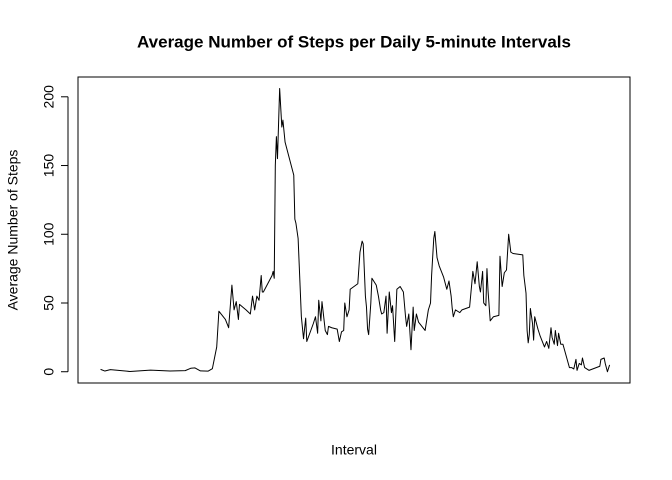  I want to click on x-axis-label: Interval, so click(354, 450).